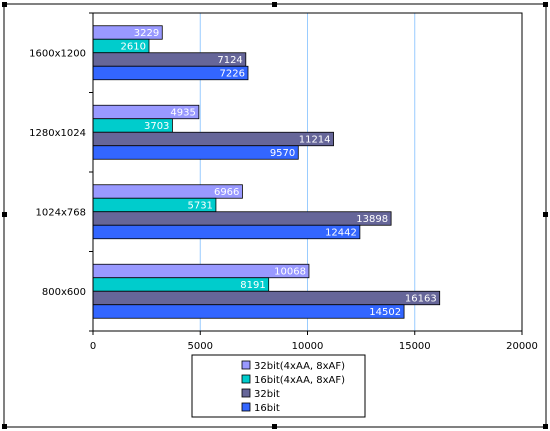  What do you see at coordinates (182, 113) in the screenshot?
I see `bar-value-label: 4935` at bounding box center [182, 113].